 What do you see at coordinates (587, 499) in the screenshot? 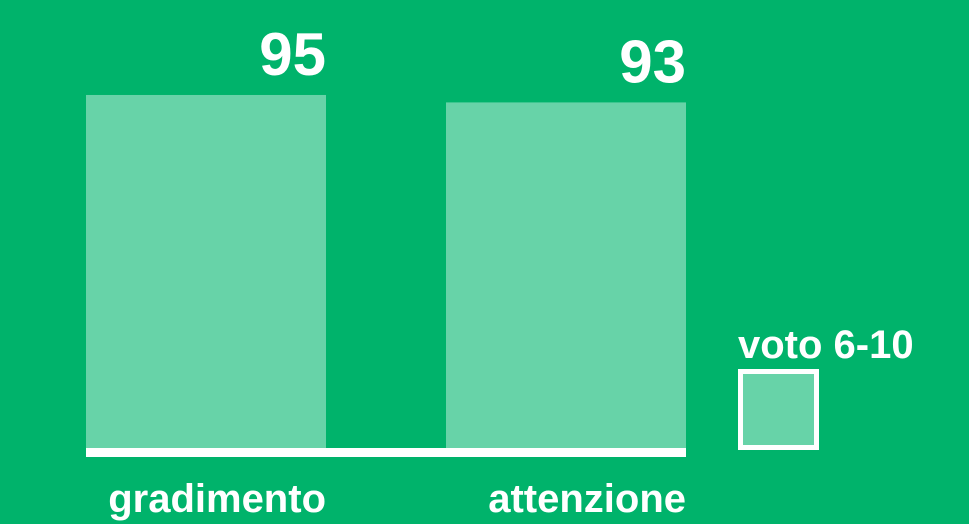
I see `x-tick-label: attenzione` at bounding box center [587, 499].